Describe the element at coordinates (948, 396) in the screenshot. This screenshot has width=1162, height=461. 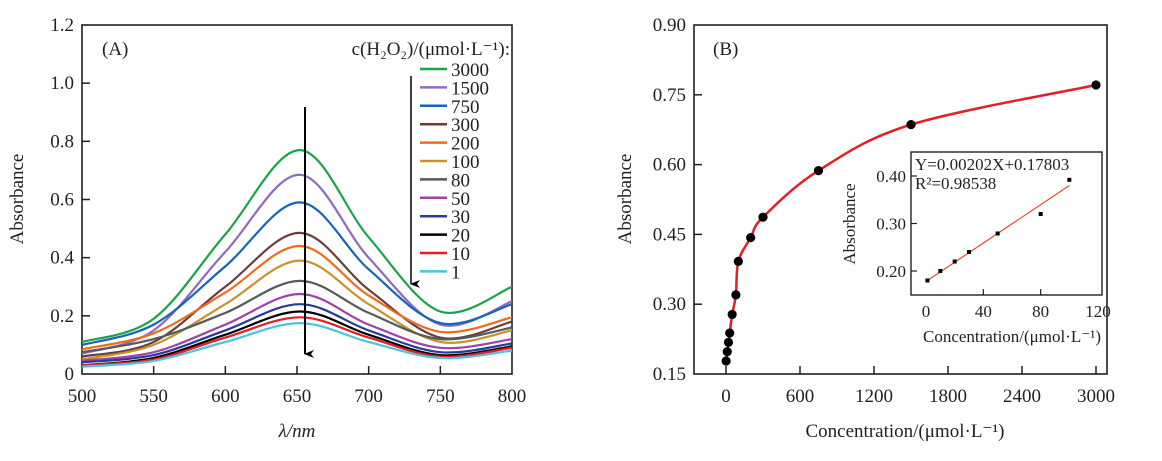
I see `x-tick-label: 1800` at that location.